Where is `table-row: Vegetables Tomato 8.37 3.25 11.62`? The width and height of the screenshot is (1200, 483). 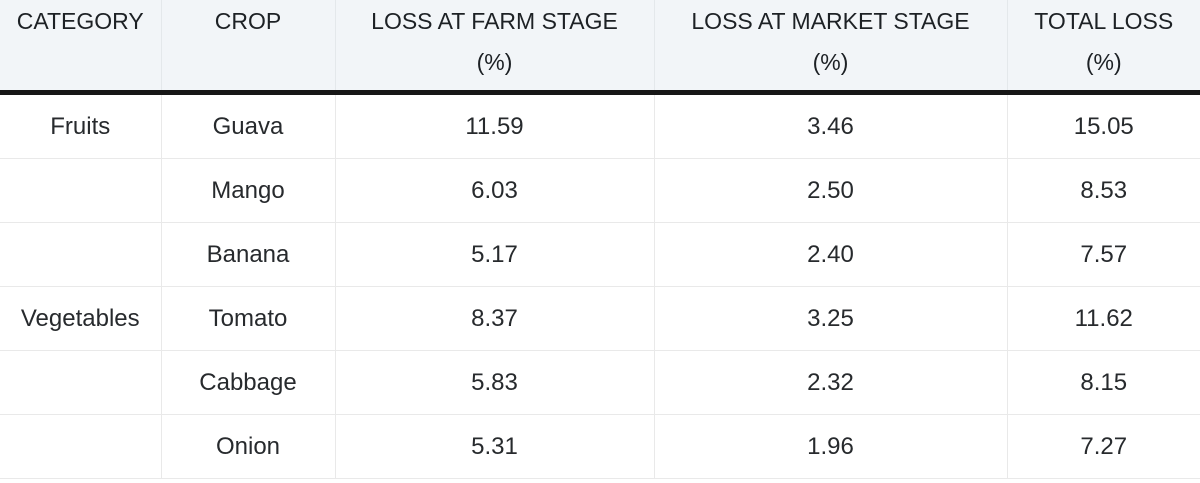
table-row: Vegetables Tomato 8.37 3.25 11.62 is located at coordinates (600, 318).